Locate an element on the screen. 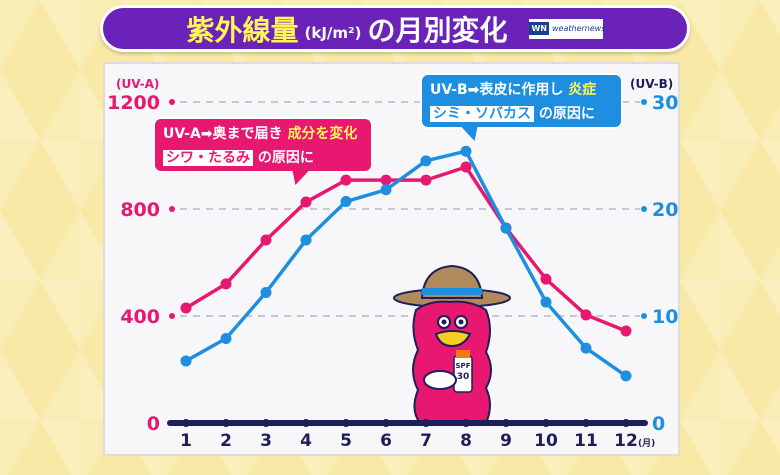 Image resolution: width=780 pixels, height=475 pixels. right-tick-label: 10 is located at coordinates (665, 317).